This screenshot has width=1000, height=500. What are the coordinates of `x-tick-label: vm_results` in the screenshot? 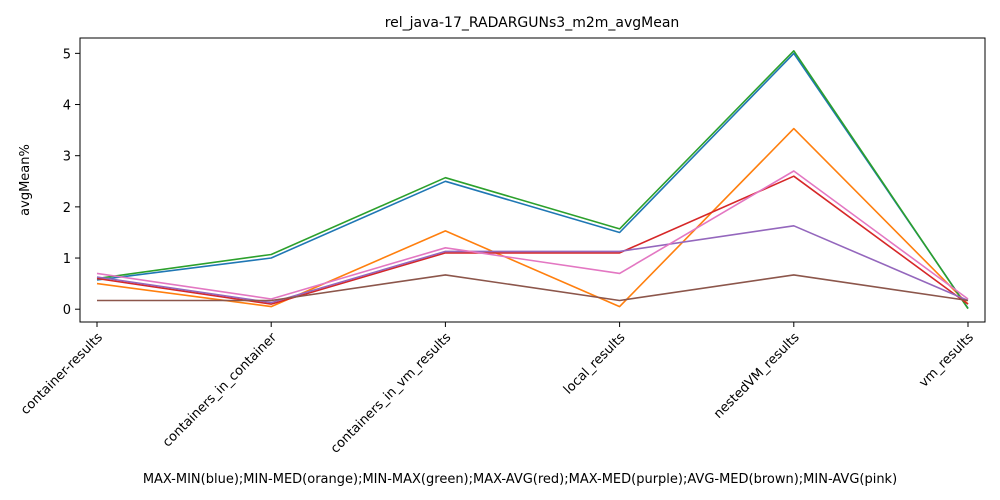 It's located at (946, 360).